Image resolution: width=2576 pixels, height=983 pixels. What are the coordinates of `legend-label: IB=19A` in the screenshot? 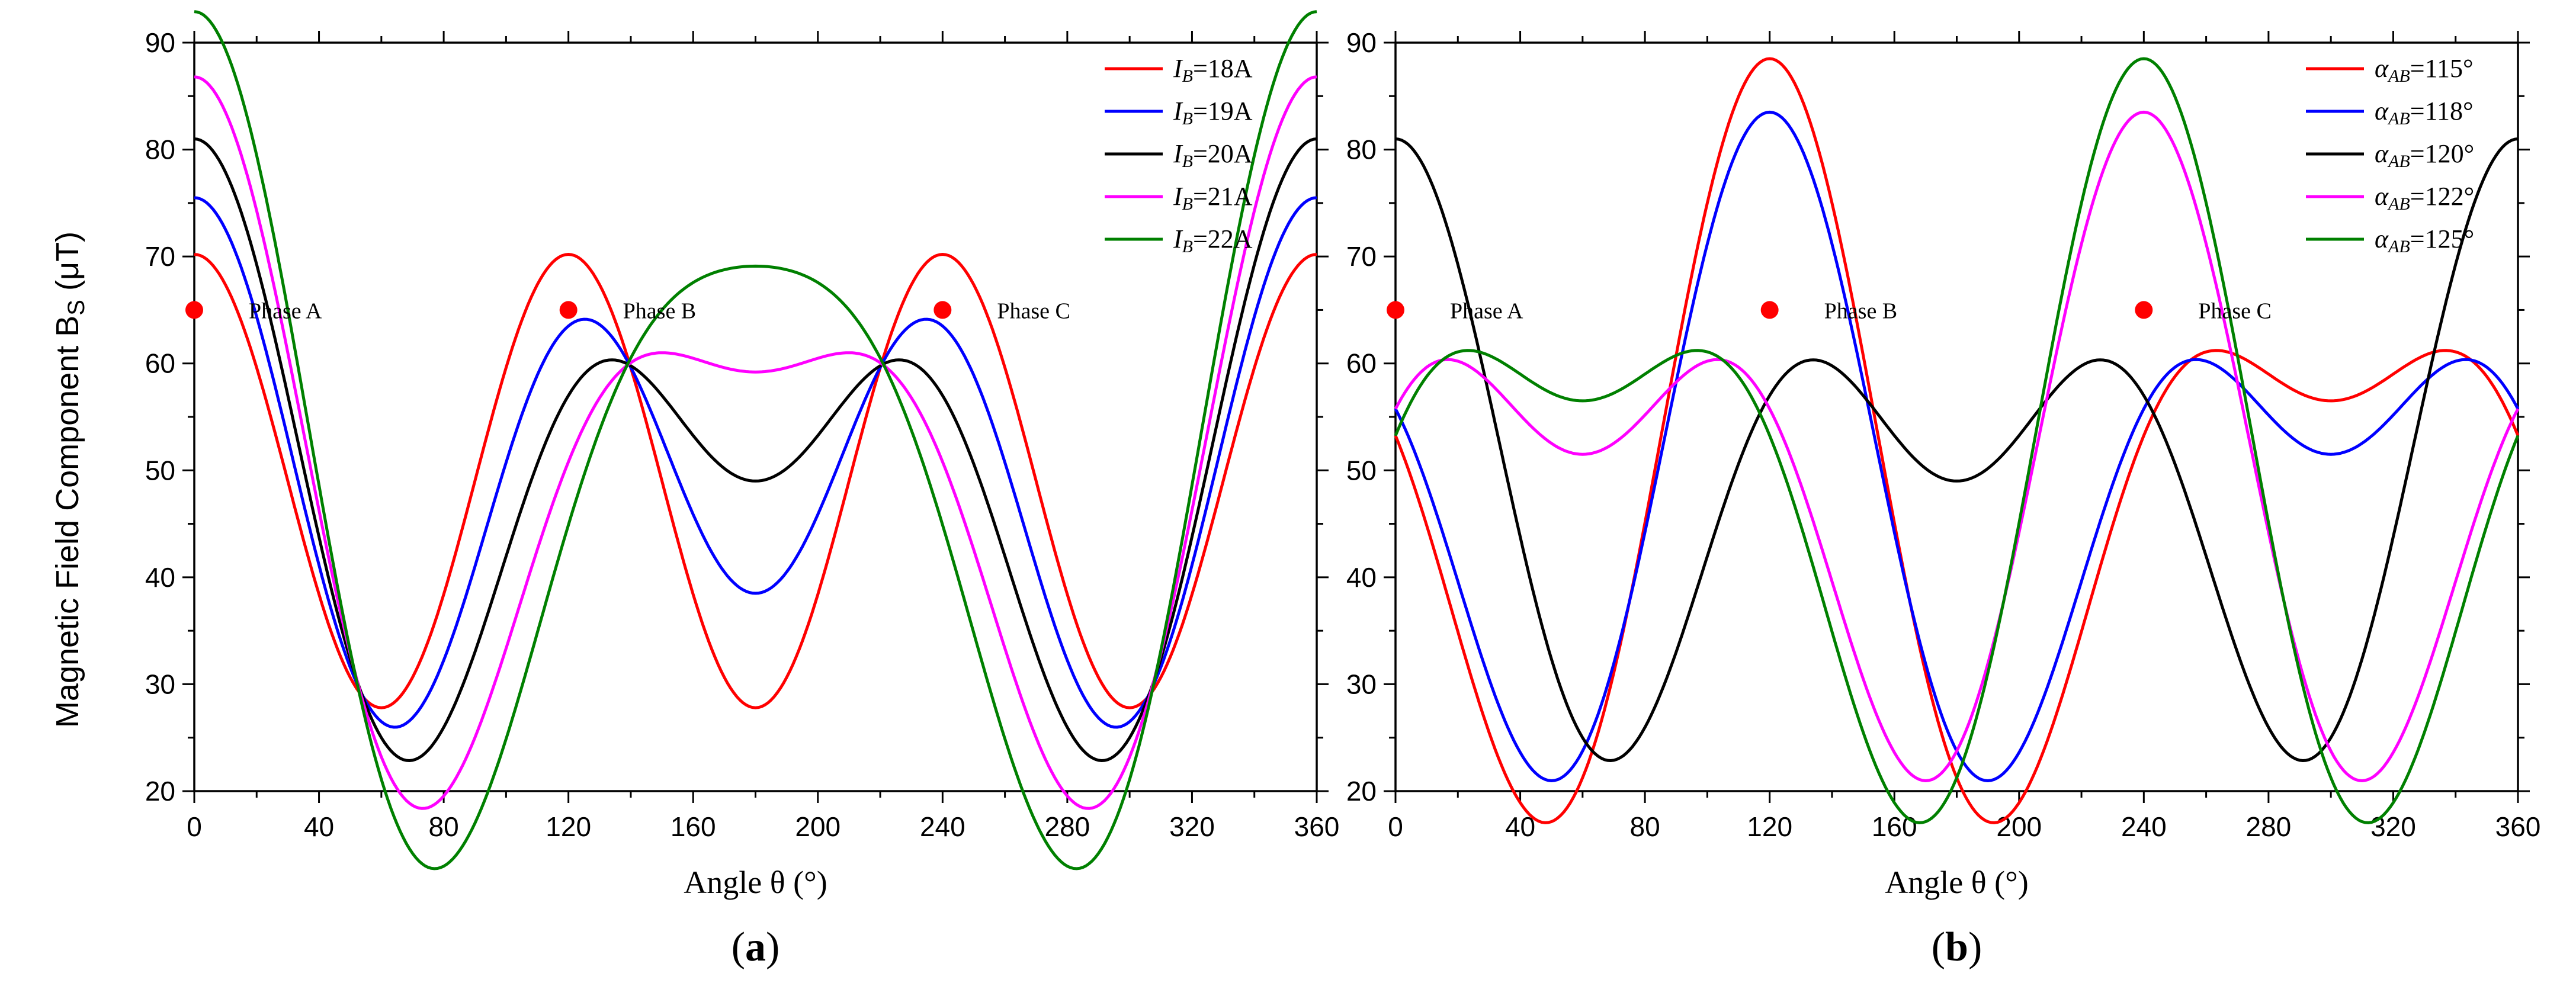 It's located at (1213, 113).